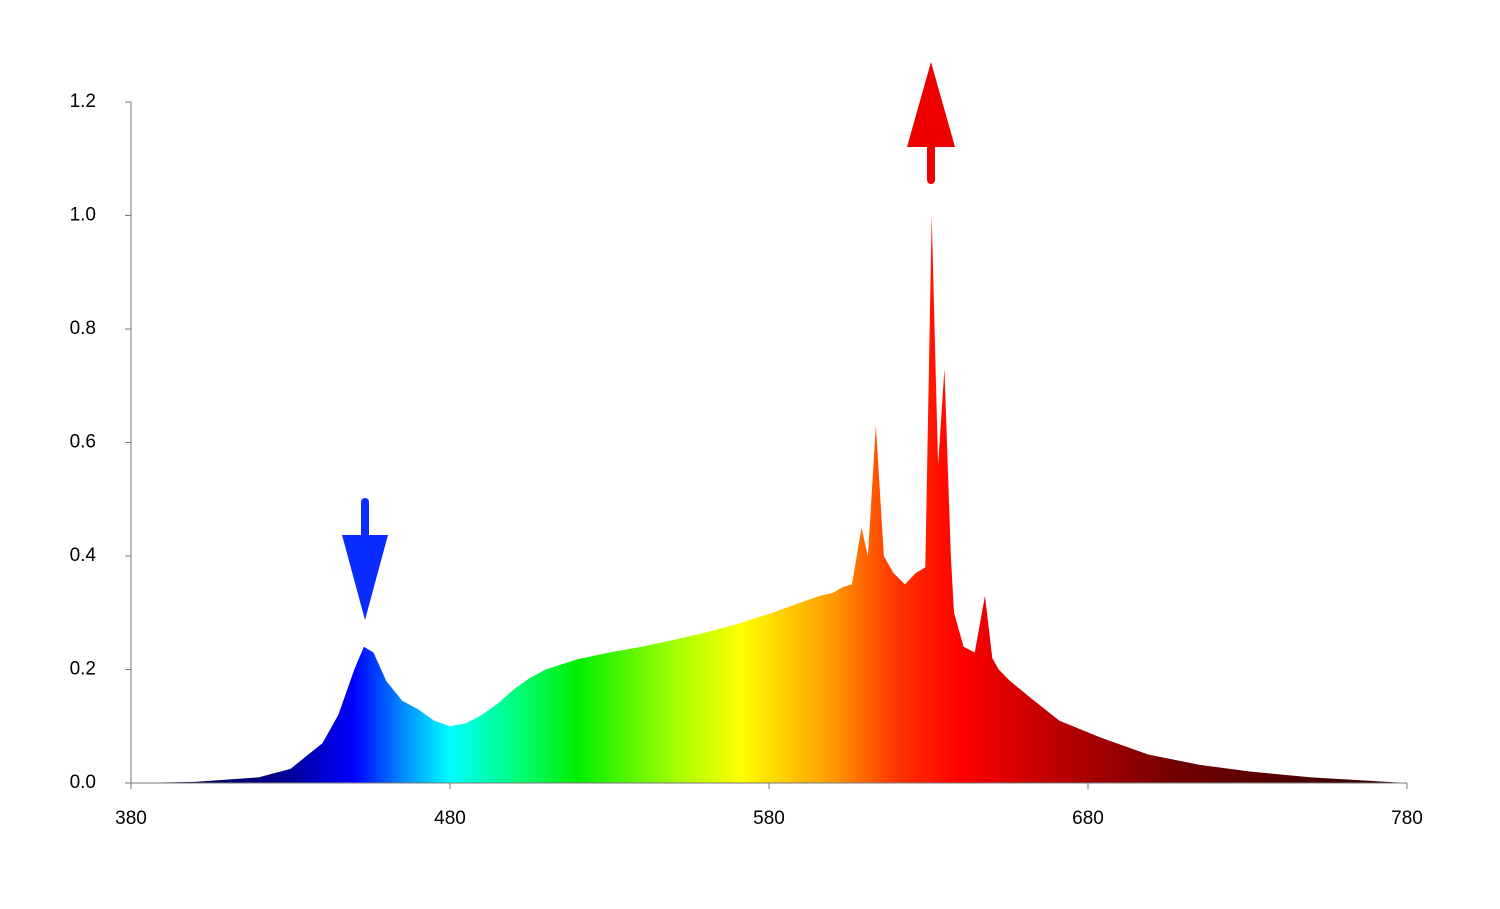 This screenshot has width=1500, height=909. I want to click on x-tick-label: 780, so click(1407, 818).